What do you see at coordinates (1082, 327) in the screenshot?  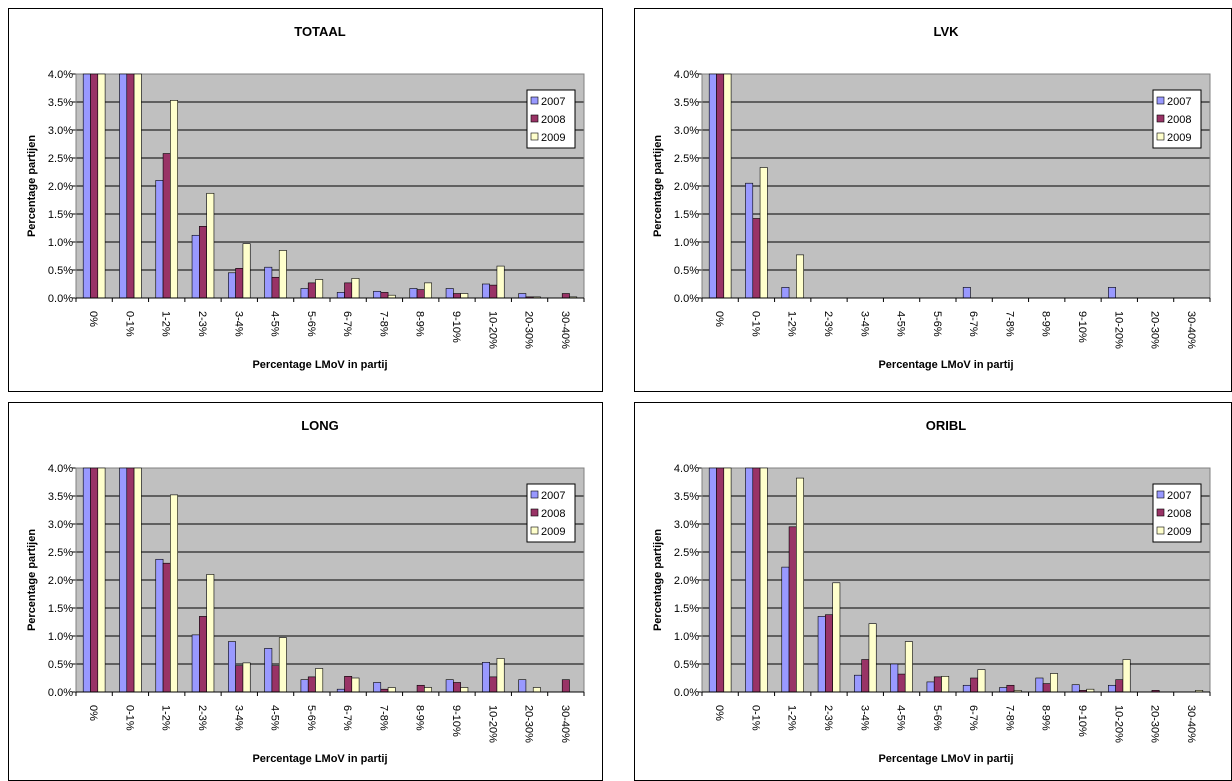 I see `x-tick-label: 9-10%` at bounding box center [1082, 327].